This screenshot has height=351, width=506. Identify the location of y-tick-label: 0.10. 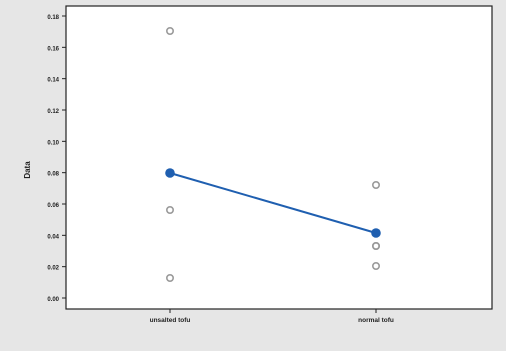
(53, 143).